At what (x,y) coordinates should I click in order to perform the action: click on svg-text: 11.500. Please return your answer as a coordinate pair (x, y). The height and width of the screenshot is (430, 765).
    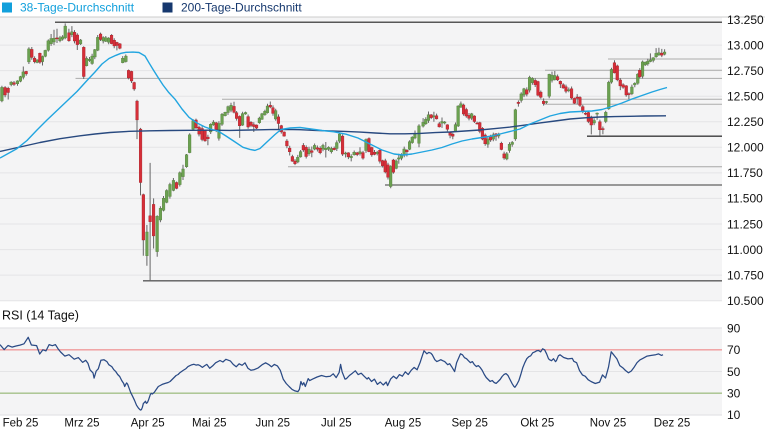
    Looking at the image, I should click on (745, 199).